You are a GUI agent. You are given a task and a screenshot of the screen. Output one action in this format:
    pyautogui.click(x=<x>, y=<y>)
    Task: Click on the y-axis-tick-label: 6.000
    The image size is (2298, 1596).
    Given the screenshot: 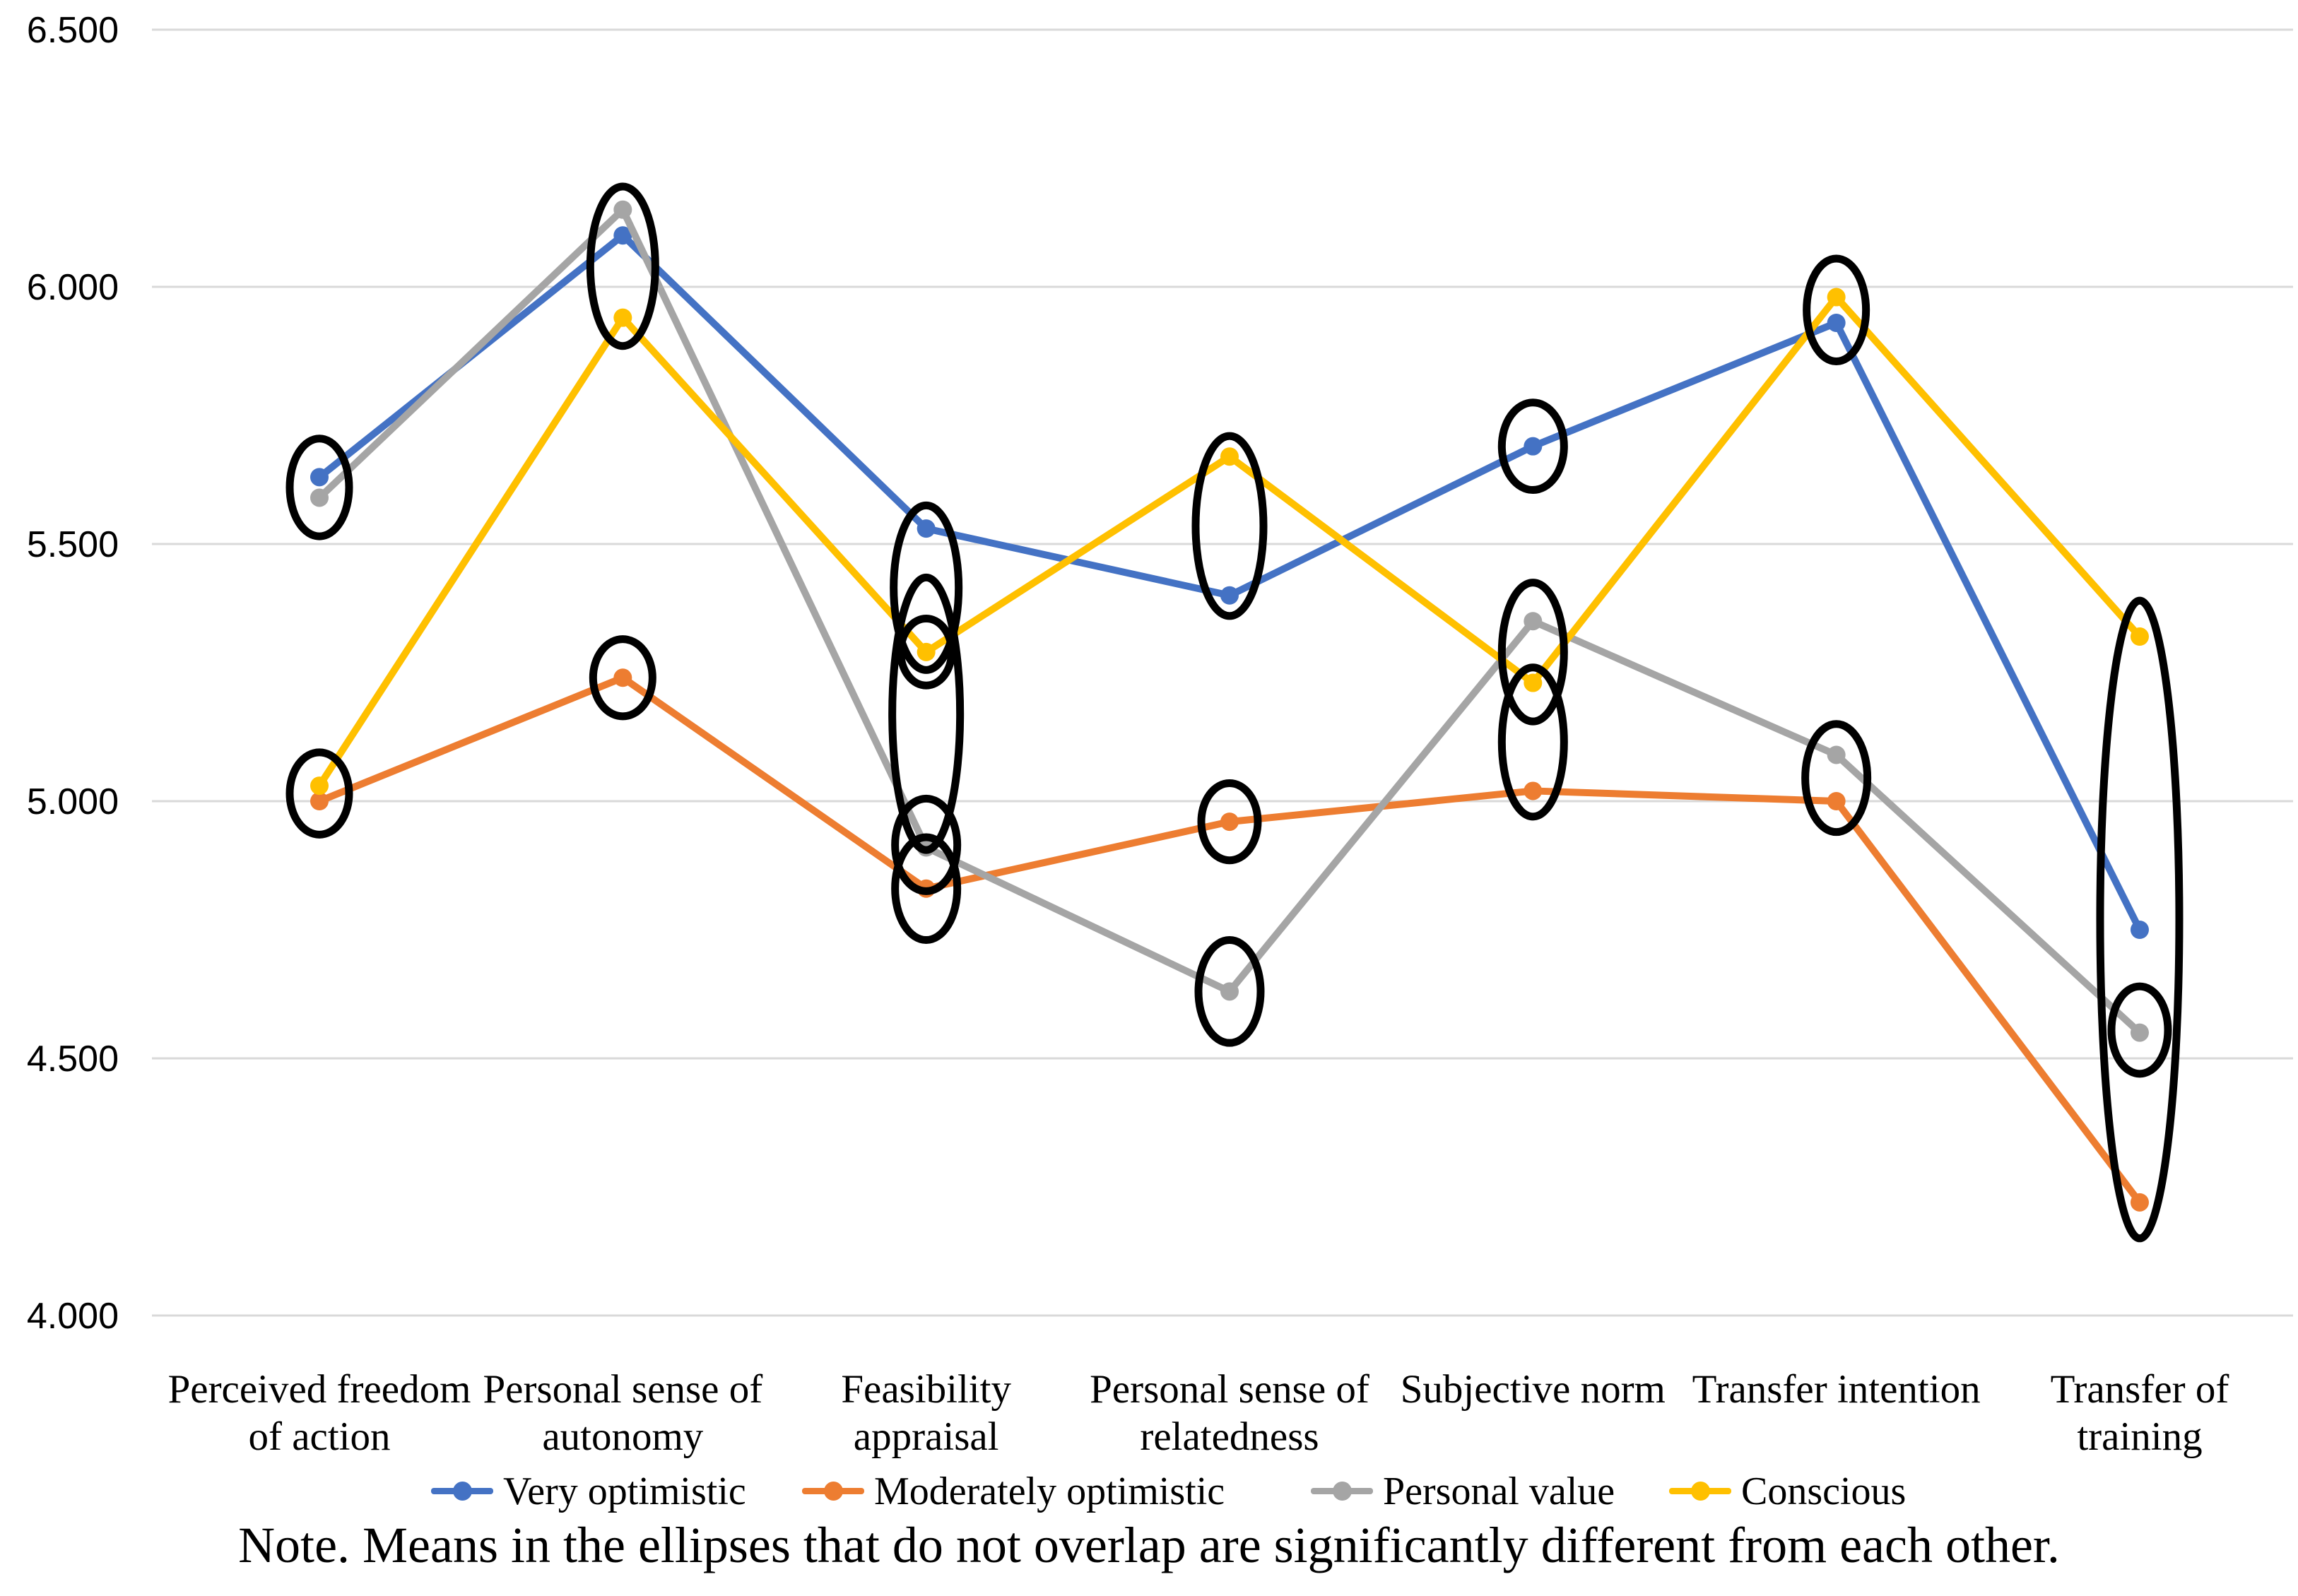 What is the action you would take?
    pyautogui.click(x=73, y=288)
    